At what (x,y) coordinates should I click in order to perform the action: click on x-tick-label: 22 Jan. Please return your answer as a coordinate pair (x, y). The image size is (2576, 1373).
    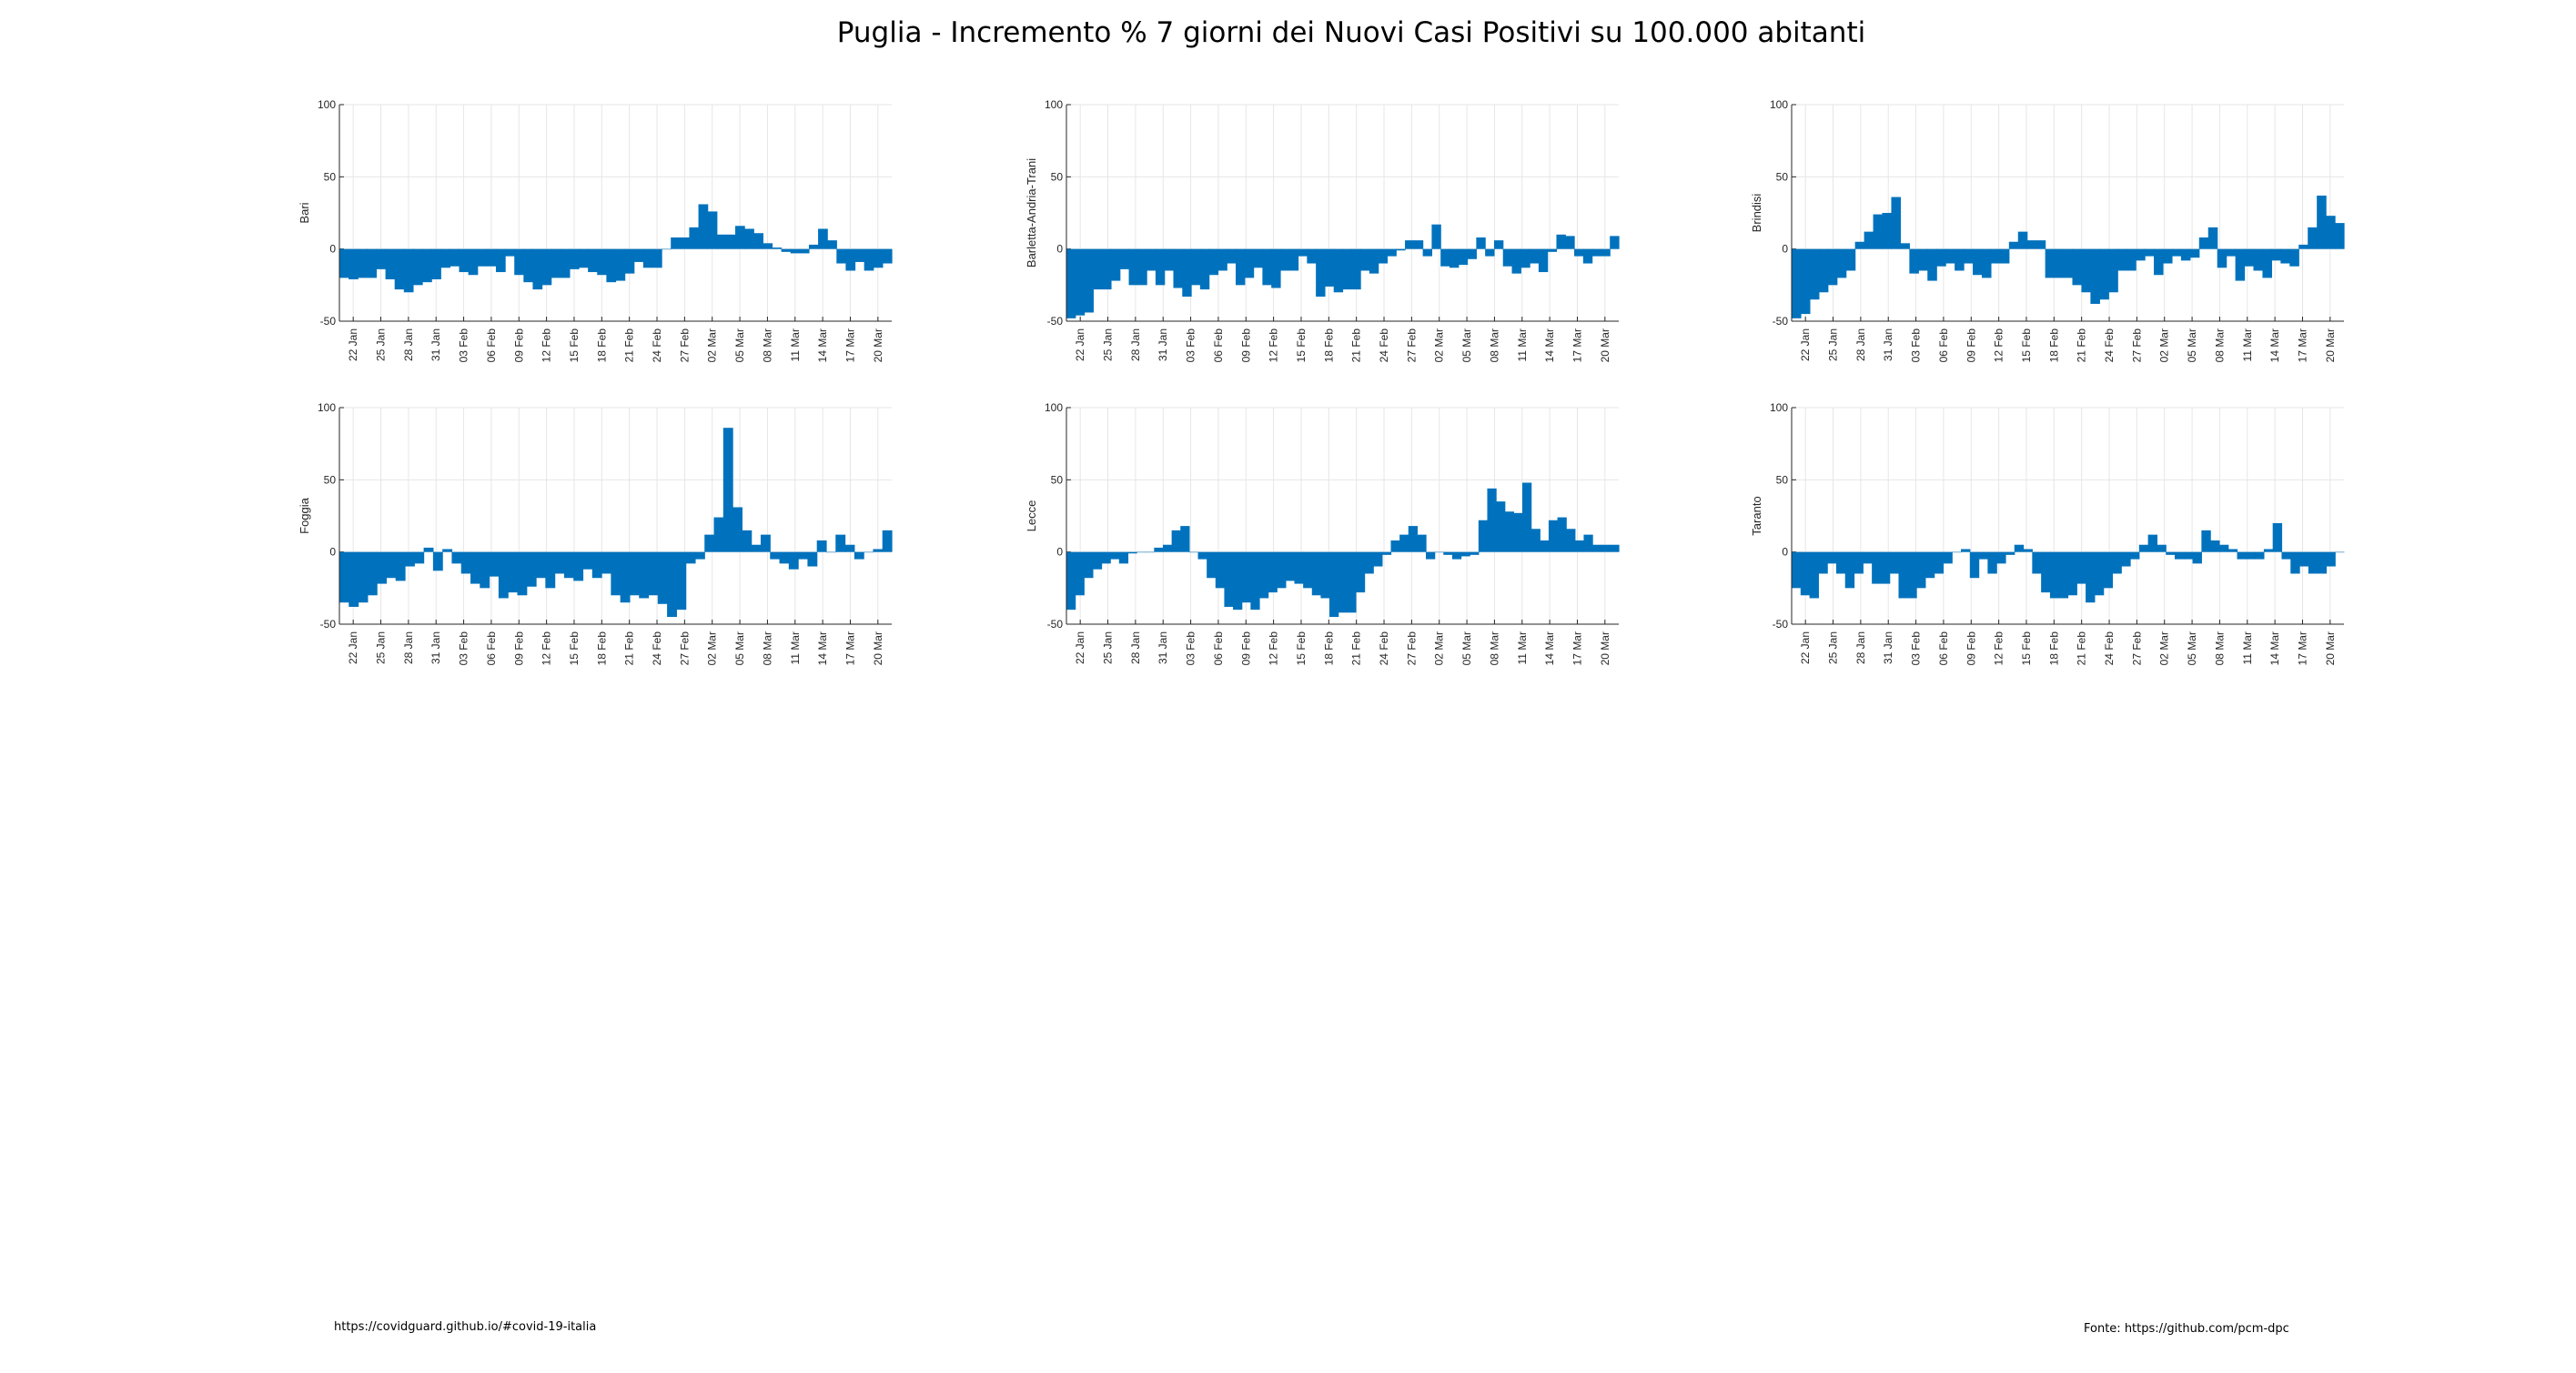
    Looking at the image, I should click on (1805, 647).